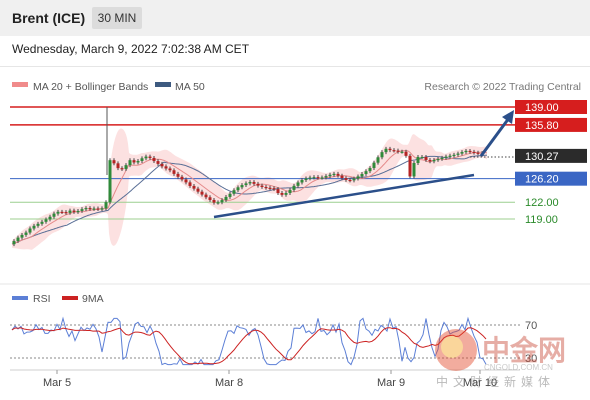  I want to click on rsi-70-label: 70, so click(531, 326).